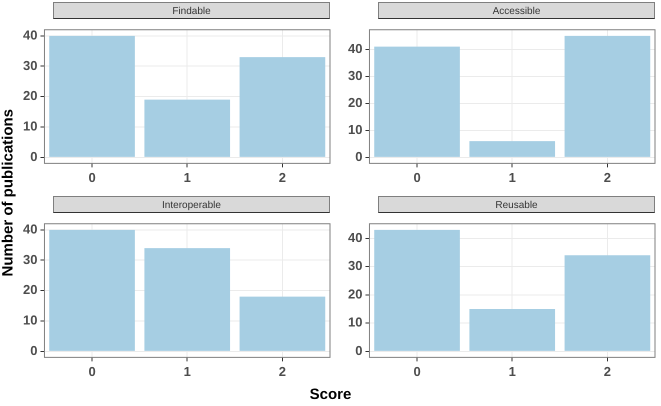  I want to click on chart-title: Findable, so click(191, 10).